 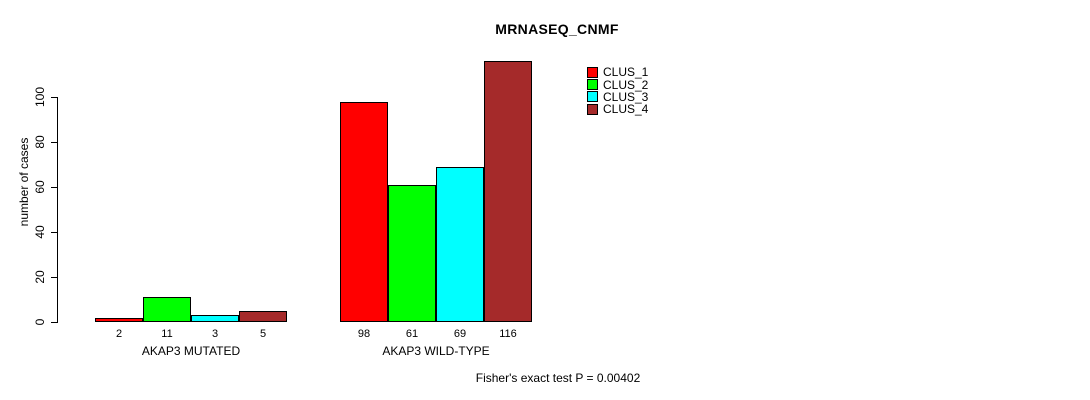 I want to click on legend-label: CLUS_3, so click(x=626, y=96).